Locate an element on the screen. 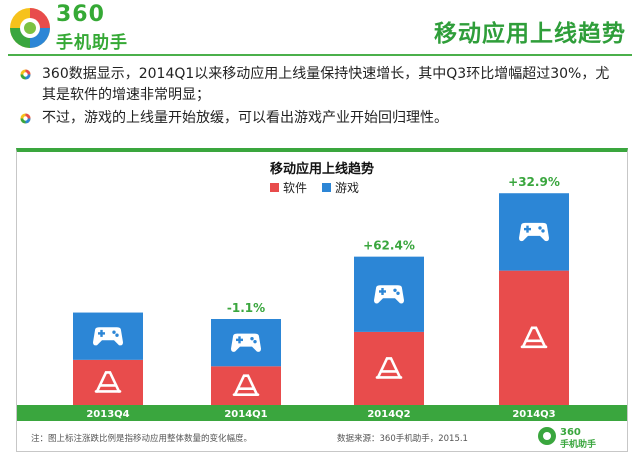 The image size is (640, 458). footnote-left: 注：图上标注涨跌比例是指移动应用整体数量的变化幅度。 is located at coordinates (141, 438).